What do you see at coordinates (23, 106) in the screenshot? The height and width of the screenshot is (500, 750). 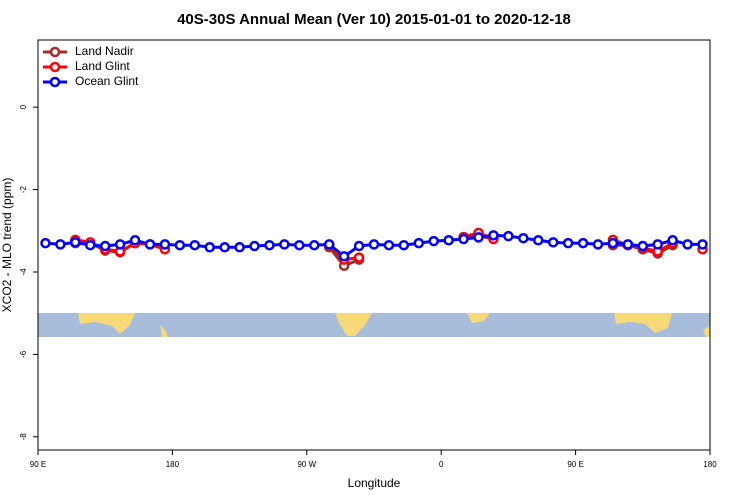 I see `y-tick-label: 0` at bounding box center [23, 106].